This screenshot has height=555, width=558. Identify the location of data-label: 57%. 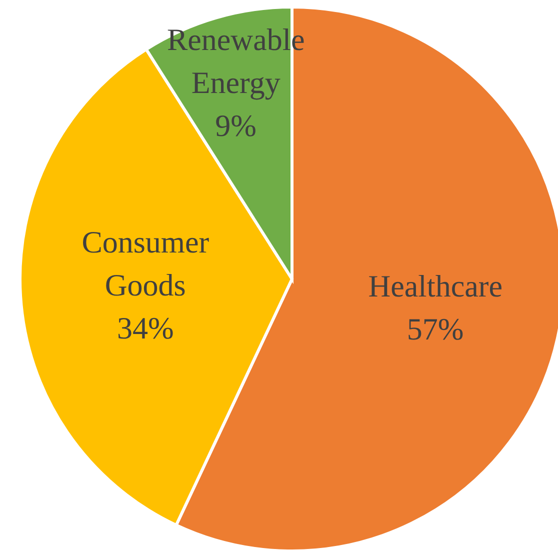
(435, 329).